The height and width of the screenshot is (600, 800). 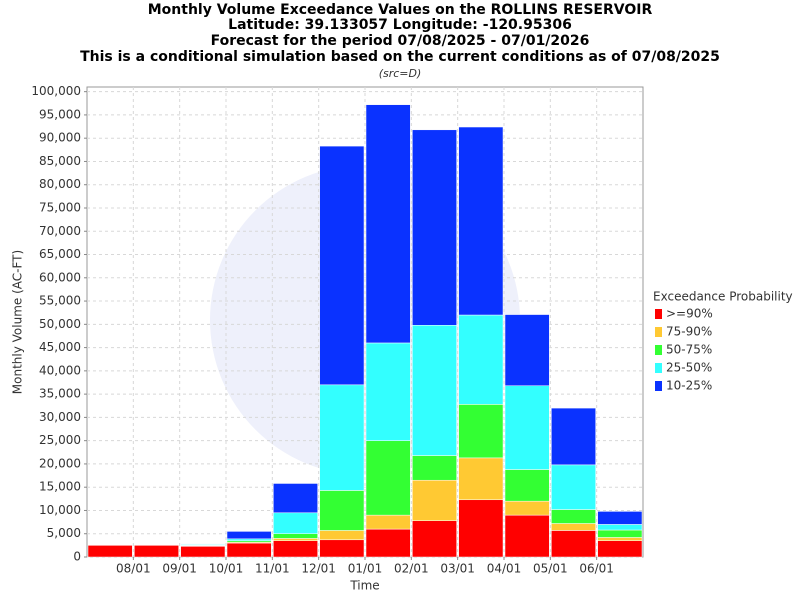 I want to click on x-tick-label: 11/01, so click(x=272, y=569).